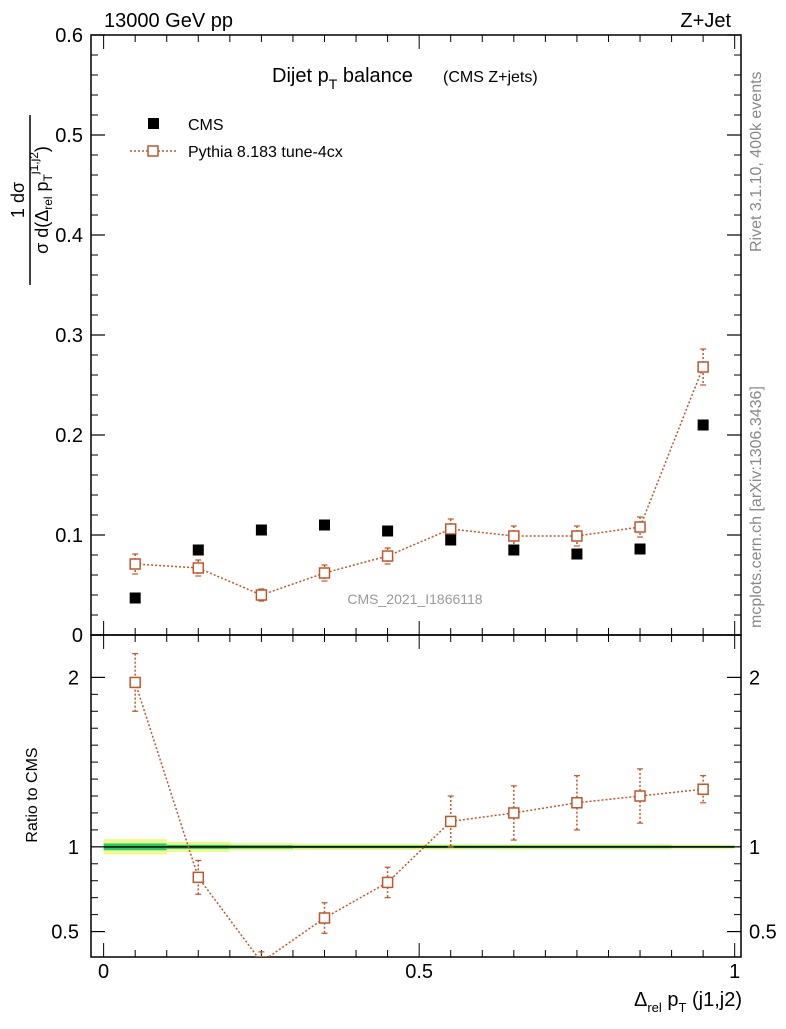  I want to click on ylabel-main-denominator: σ d(Δrel pTj1,j2), so click(41, 200).